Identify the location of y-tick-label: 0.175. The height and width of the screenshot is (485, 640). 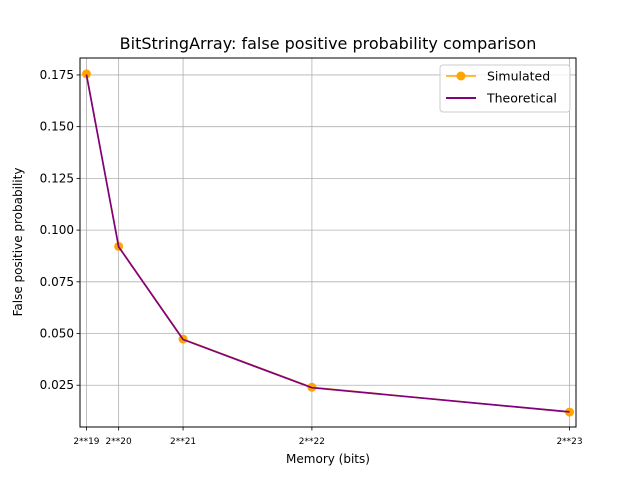
(57, 75).